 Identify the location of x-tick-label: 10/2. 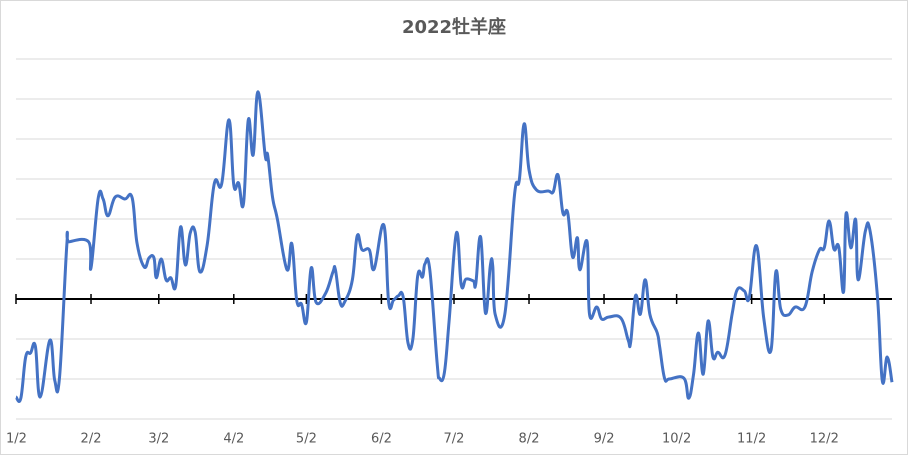
(676, 439).